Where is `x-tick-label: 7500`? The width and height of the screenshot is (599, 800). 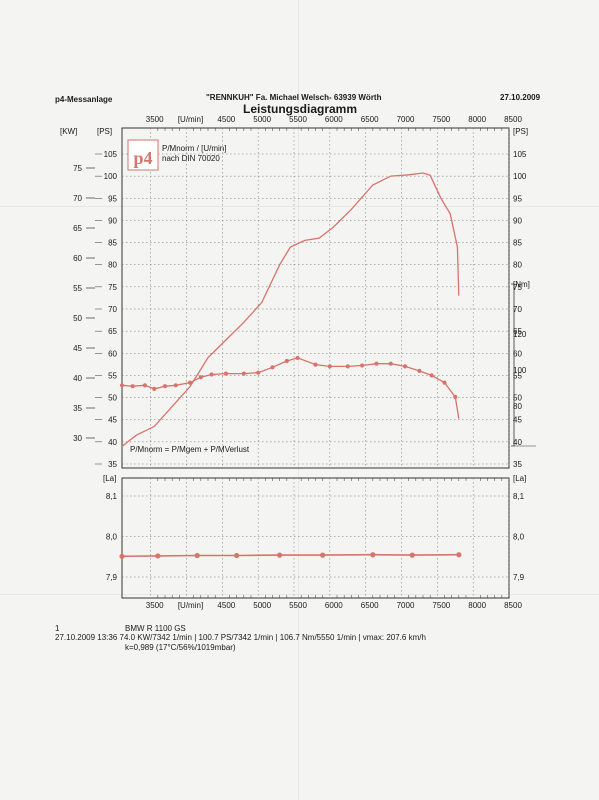 x-tick-label: 7500 is located at coordinates (441, 119).